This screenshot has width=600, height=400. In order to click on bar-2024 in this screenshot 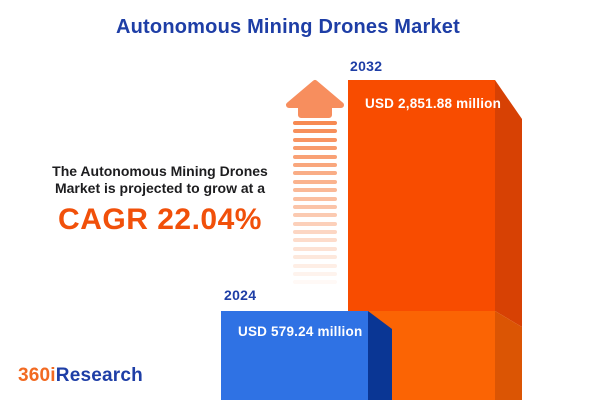, I will do `click(306, 355)`.